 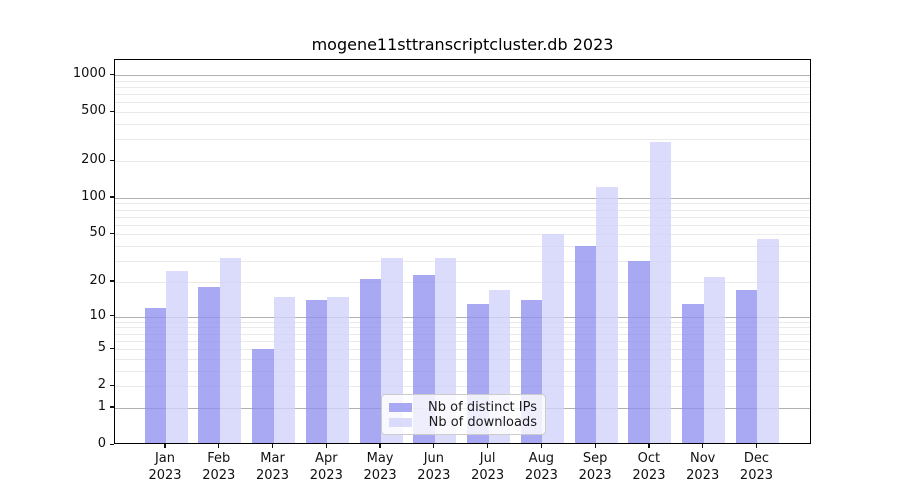 I want to click on legend-item-nb-of-downloads: Nb of downloads, so click(x=463, y=422).